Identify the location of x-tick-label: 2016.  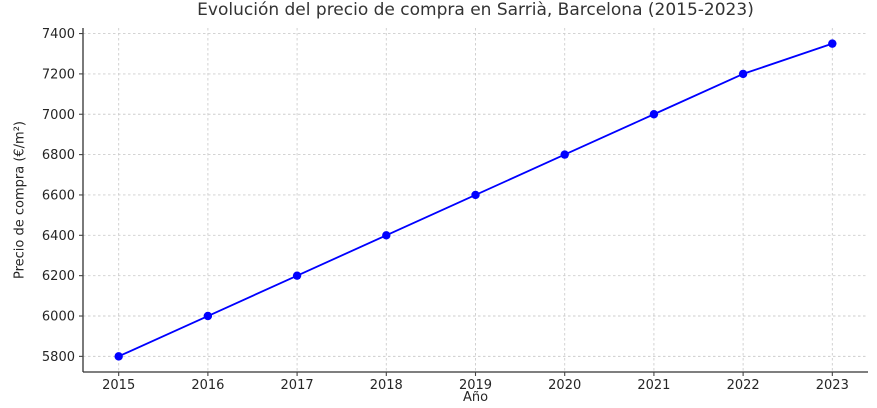
(207, 385).